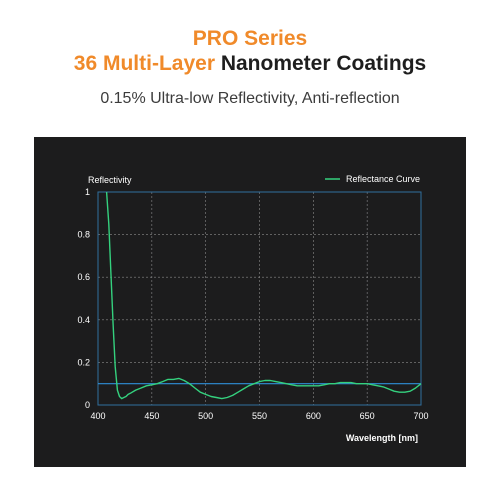 This screenshot has height=500, width=500. What do you see at coordinates (151, 416) in the screenshot?
I see `x-tick-label: 450` at bounding box center [151, 416].